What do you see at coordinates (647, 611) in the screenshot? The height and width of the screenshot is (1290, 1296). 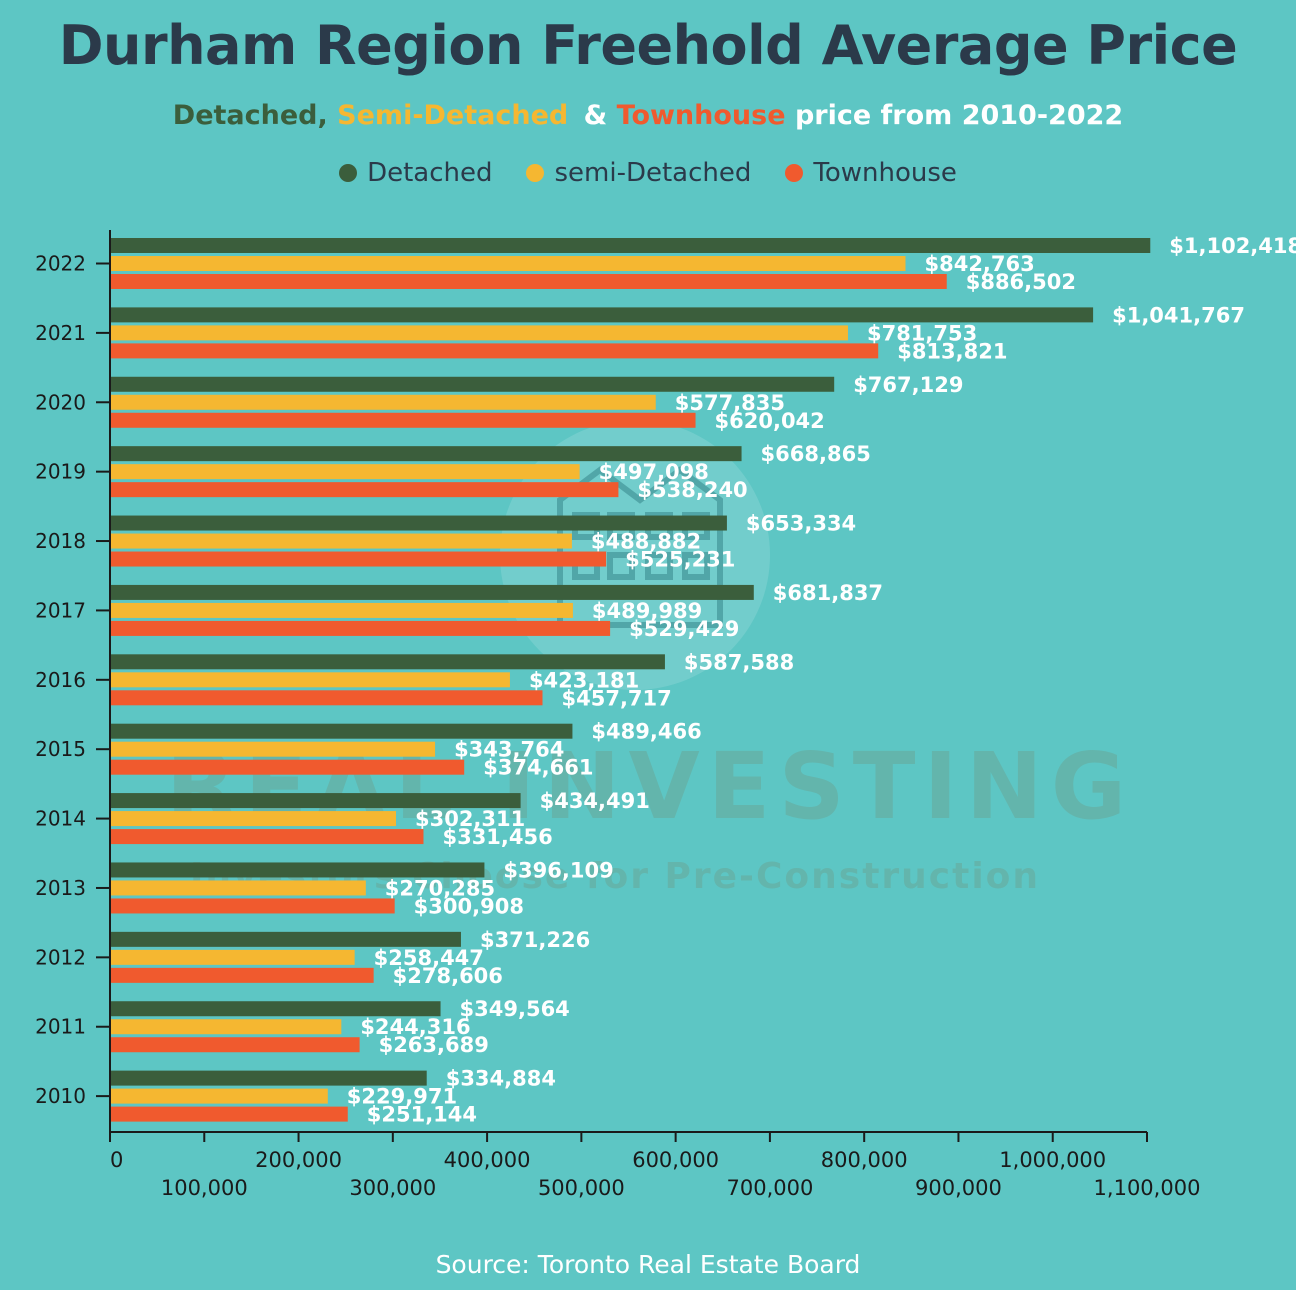 I see `data-label-semi-detached: $489,989` at bounding box center [647, 611].